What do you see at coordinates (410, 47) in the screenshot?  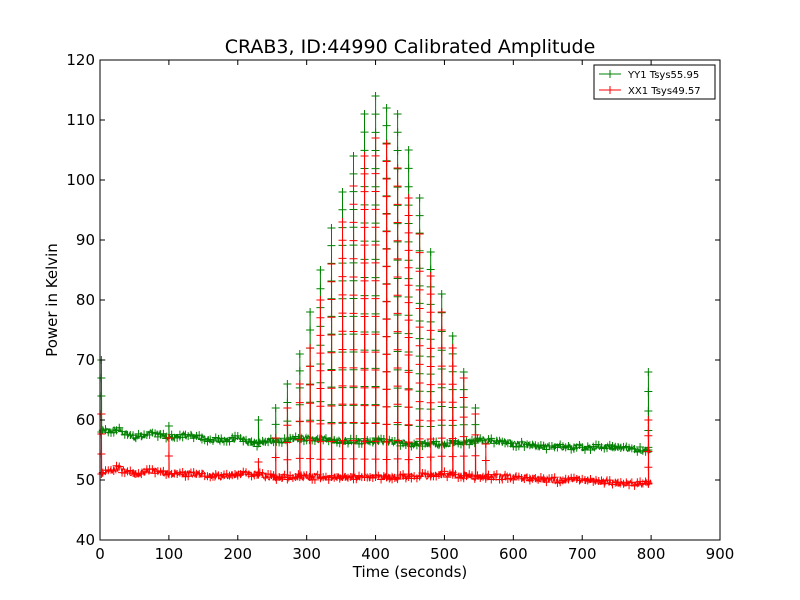 I see `chart-title: CRAB3, ID:44990 Calibrated Amplitude` at bounding box center [410, 47].